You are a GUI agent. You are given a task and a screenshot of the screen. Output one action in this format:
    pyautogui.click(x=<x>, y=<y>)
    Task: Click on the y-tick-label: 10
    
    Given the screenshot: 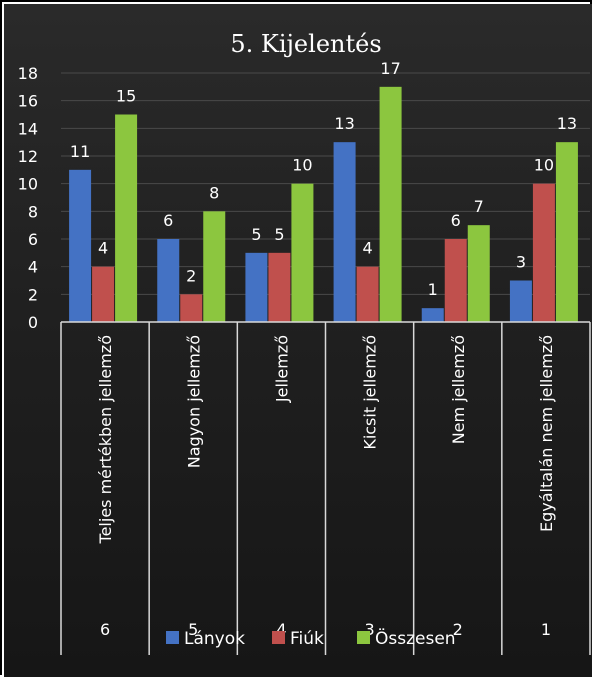 What is the action you would take?
    pyautogui.click(x=28, y=184)
    